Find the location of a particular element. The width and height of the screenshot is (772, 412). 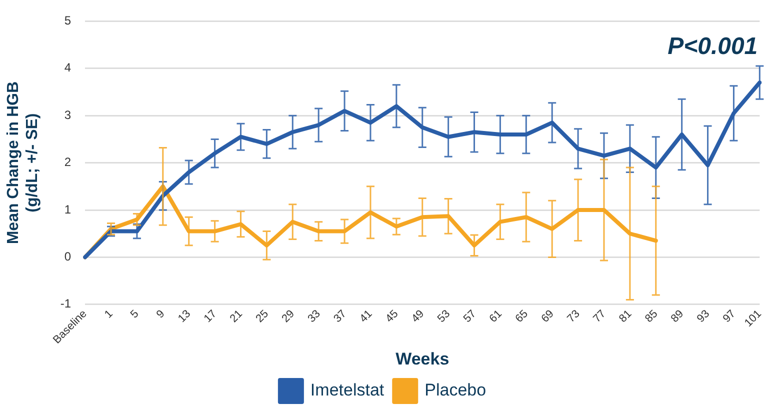

x-tick-label: 13 is located at coordinates (185, 317).